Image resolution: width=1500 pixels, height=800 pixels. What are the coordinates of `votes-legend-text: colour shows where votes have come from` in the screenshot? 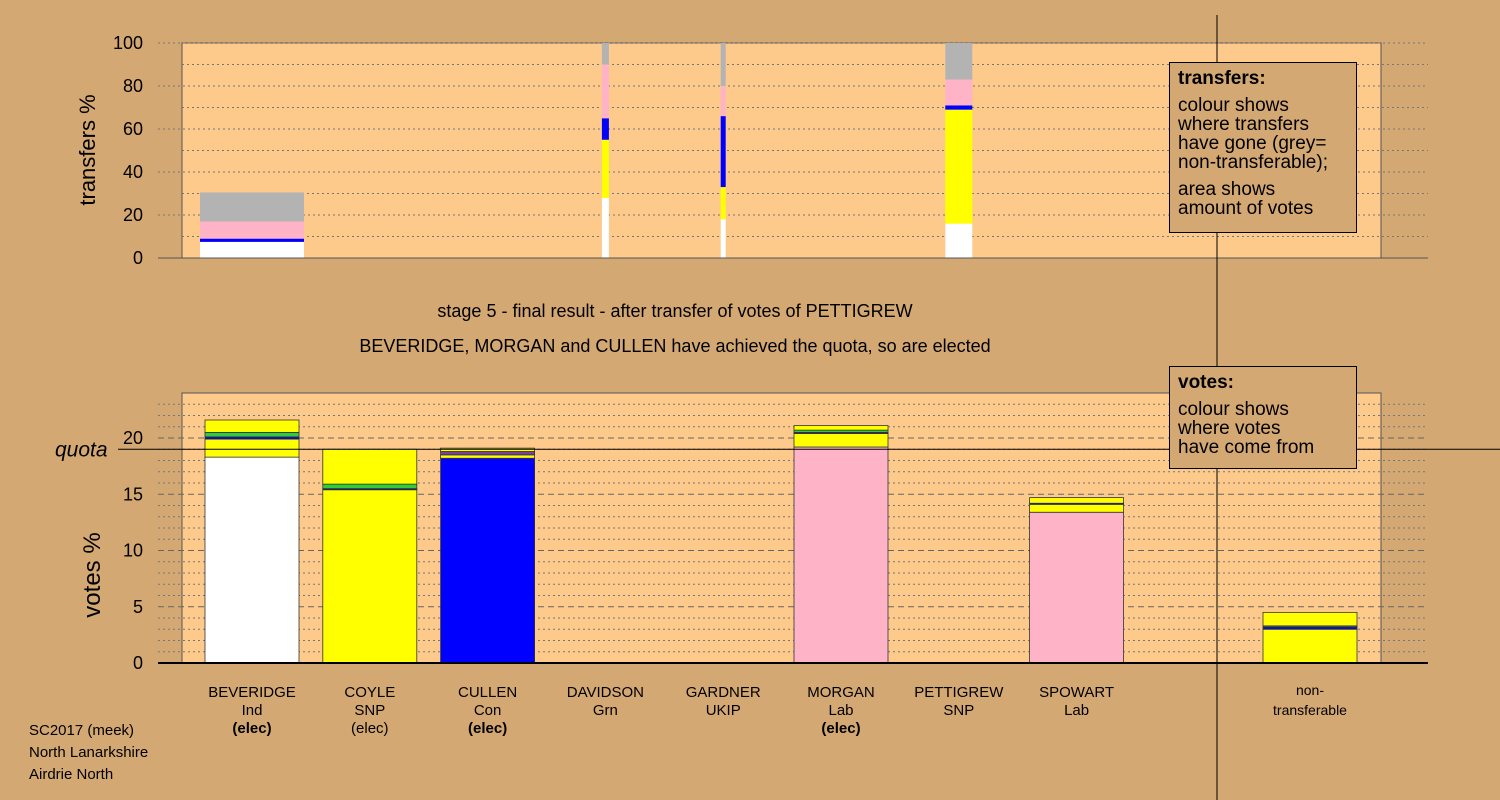 It's located at (1246, 428).